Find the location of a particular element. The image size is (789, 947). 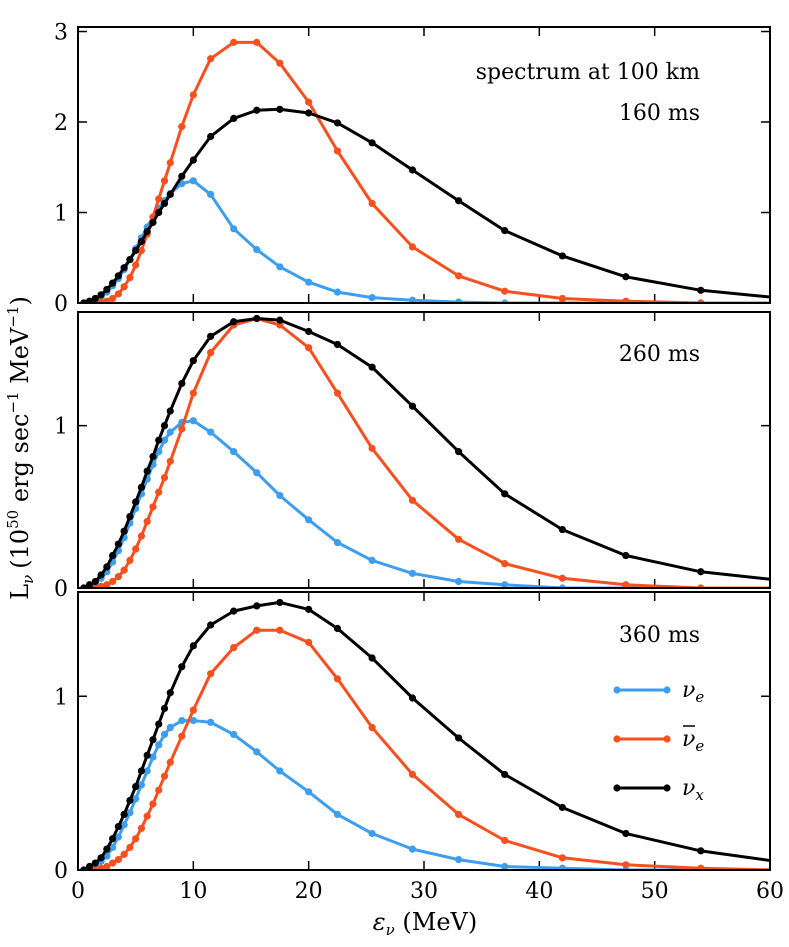

x-axis-title-main: ε is located at coordinates (379, 922).